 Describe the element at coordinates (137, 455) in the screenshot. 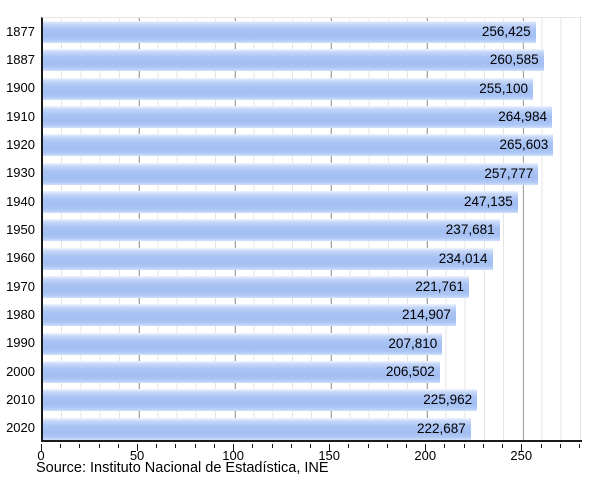

I see `x-axis-tick-label: 50` at that location.